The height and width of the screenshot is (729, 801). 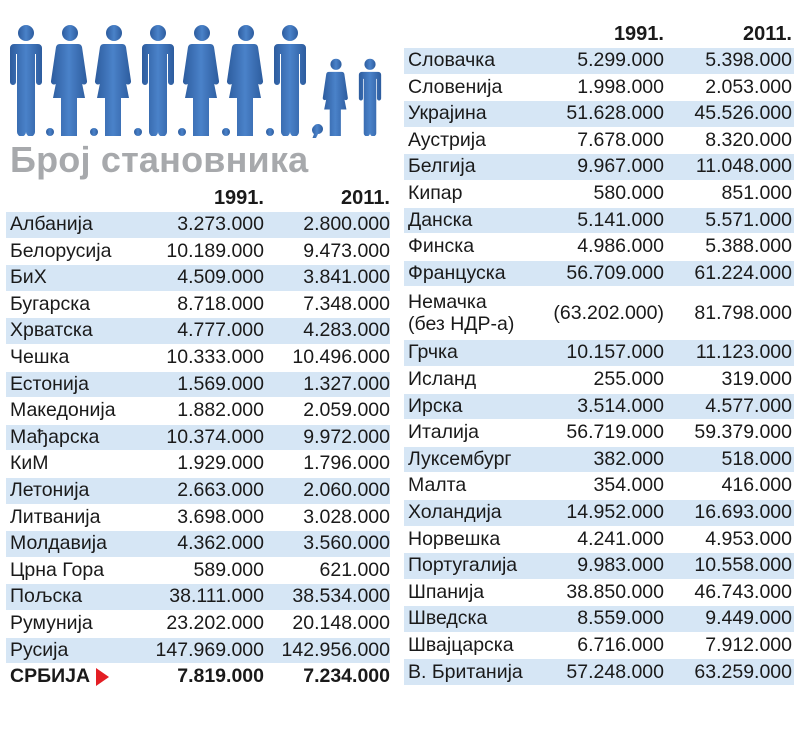 What do you see at coordinates (461, 324) in the screenshot?
I see `country-name-line: (без НДР-а)` at bounding box center [461, 324].